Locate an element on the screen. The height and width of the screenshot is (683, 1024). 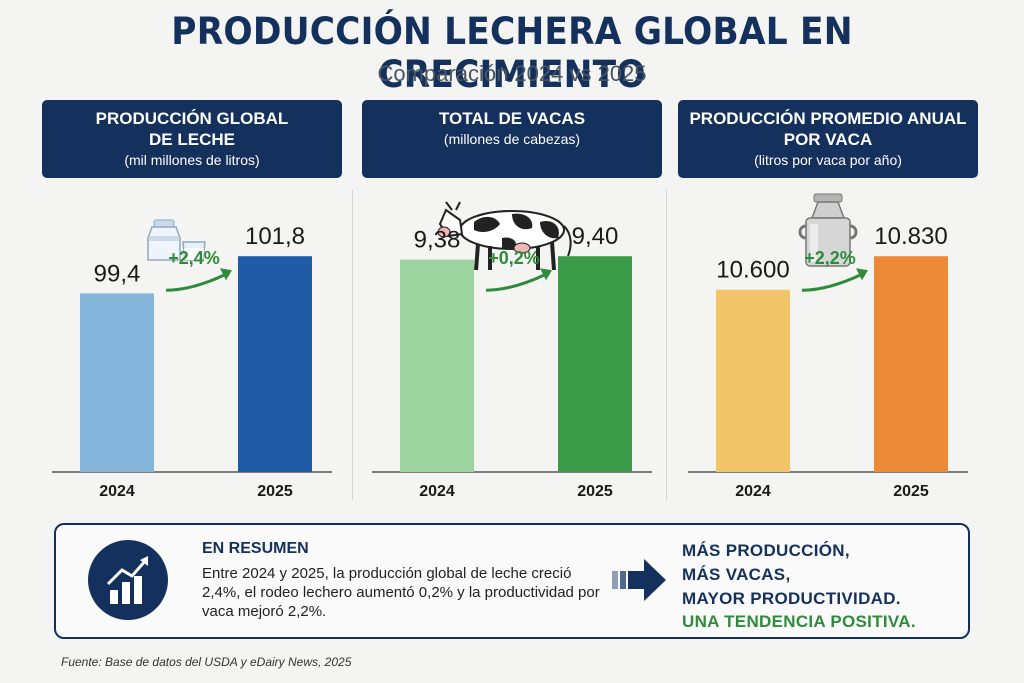
page-title: PRODUCCIÓN LECHERA GLOBAL EN CRECIMIENTO is located at coordinates (512, 53).